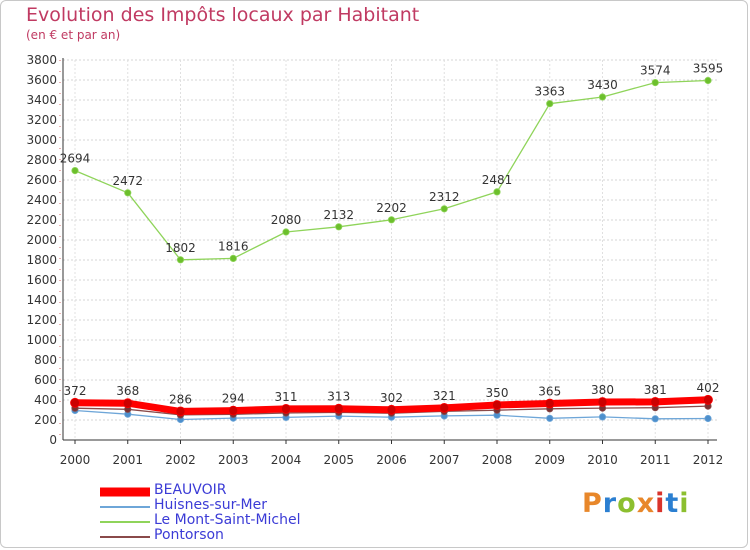 The width and height of the screenshot is (750, 550). Describe the element at coordinates (45, 360) in the screenshot. I see `y-tick-label: 800` at that location.